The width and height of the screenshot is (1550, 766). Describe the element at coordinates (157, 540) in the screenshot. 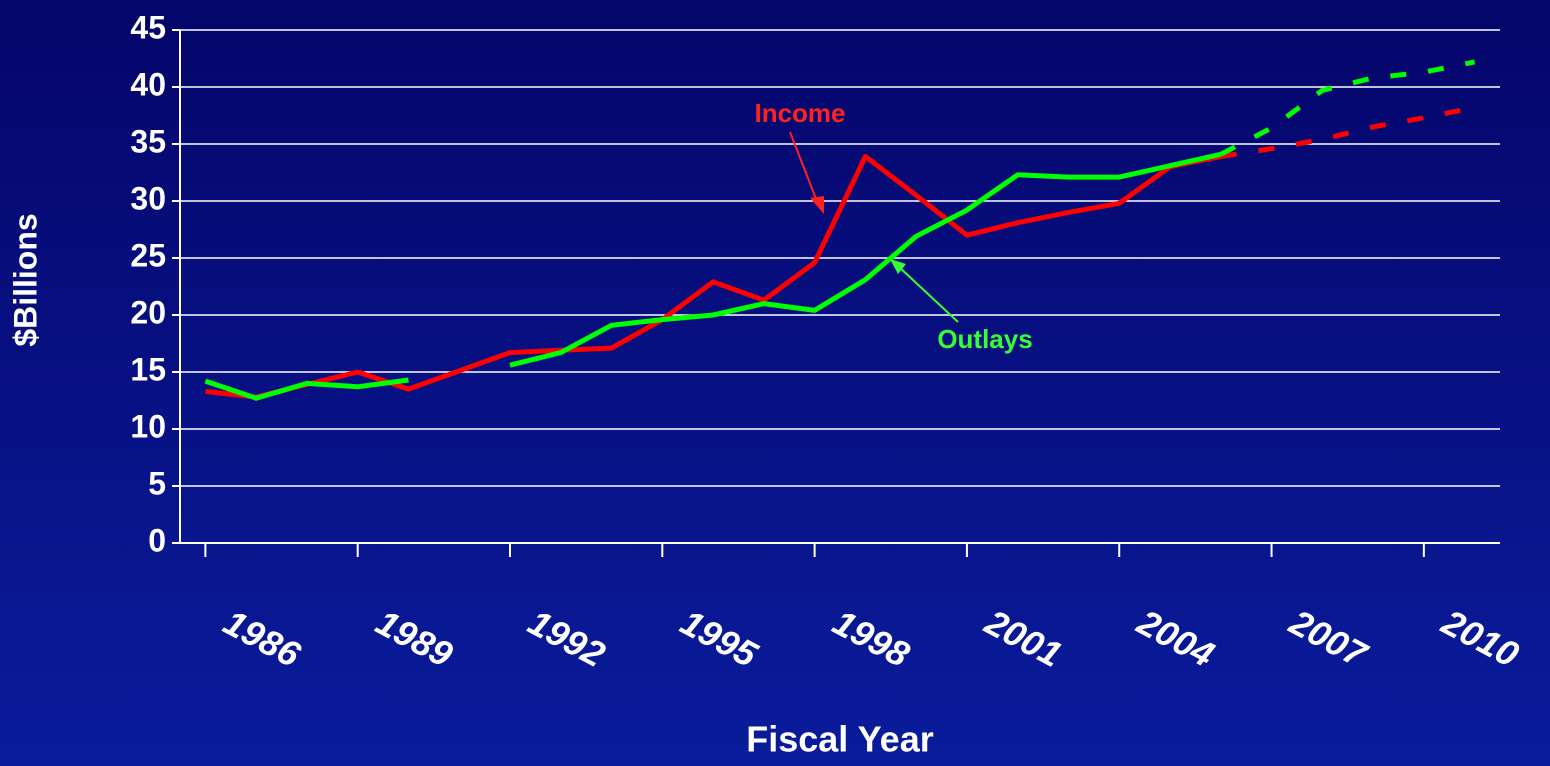

I see `y-tick-label: 0` at that location.